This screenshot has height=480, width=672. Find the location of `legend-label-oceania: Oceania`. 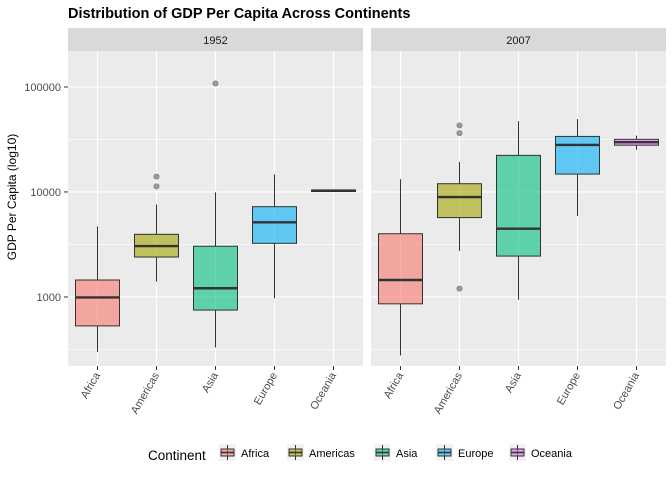

legend-label-oceania: Oceania is located at coordinates (552, 454).